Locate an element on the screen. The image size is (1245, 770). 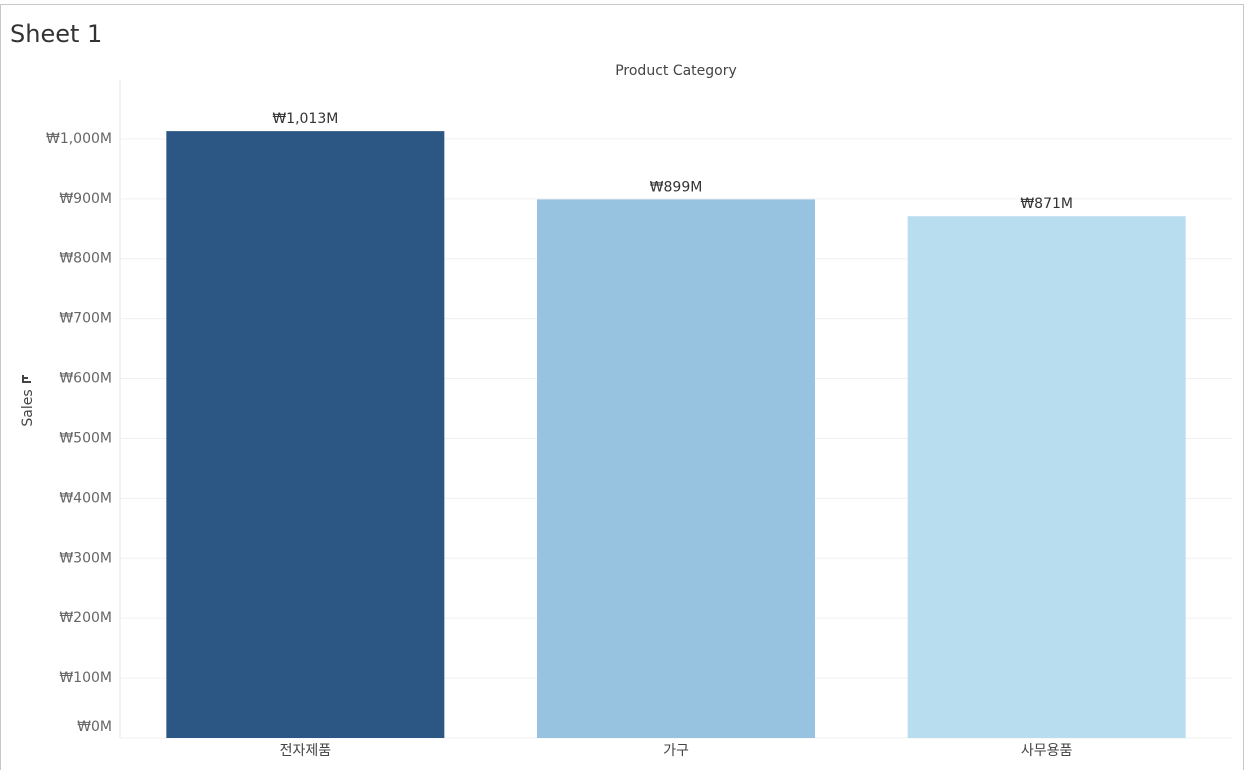
y-tick-label: ₩900M is located at coordinates (85, 199).